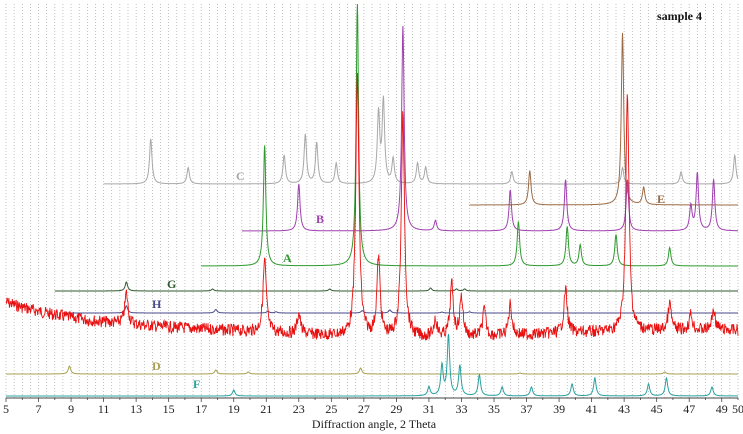 The width and height of the screenshot is (743, 434). I want to click on x-tick-label: 47, so click(689, 409).